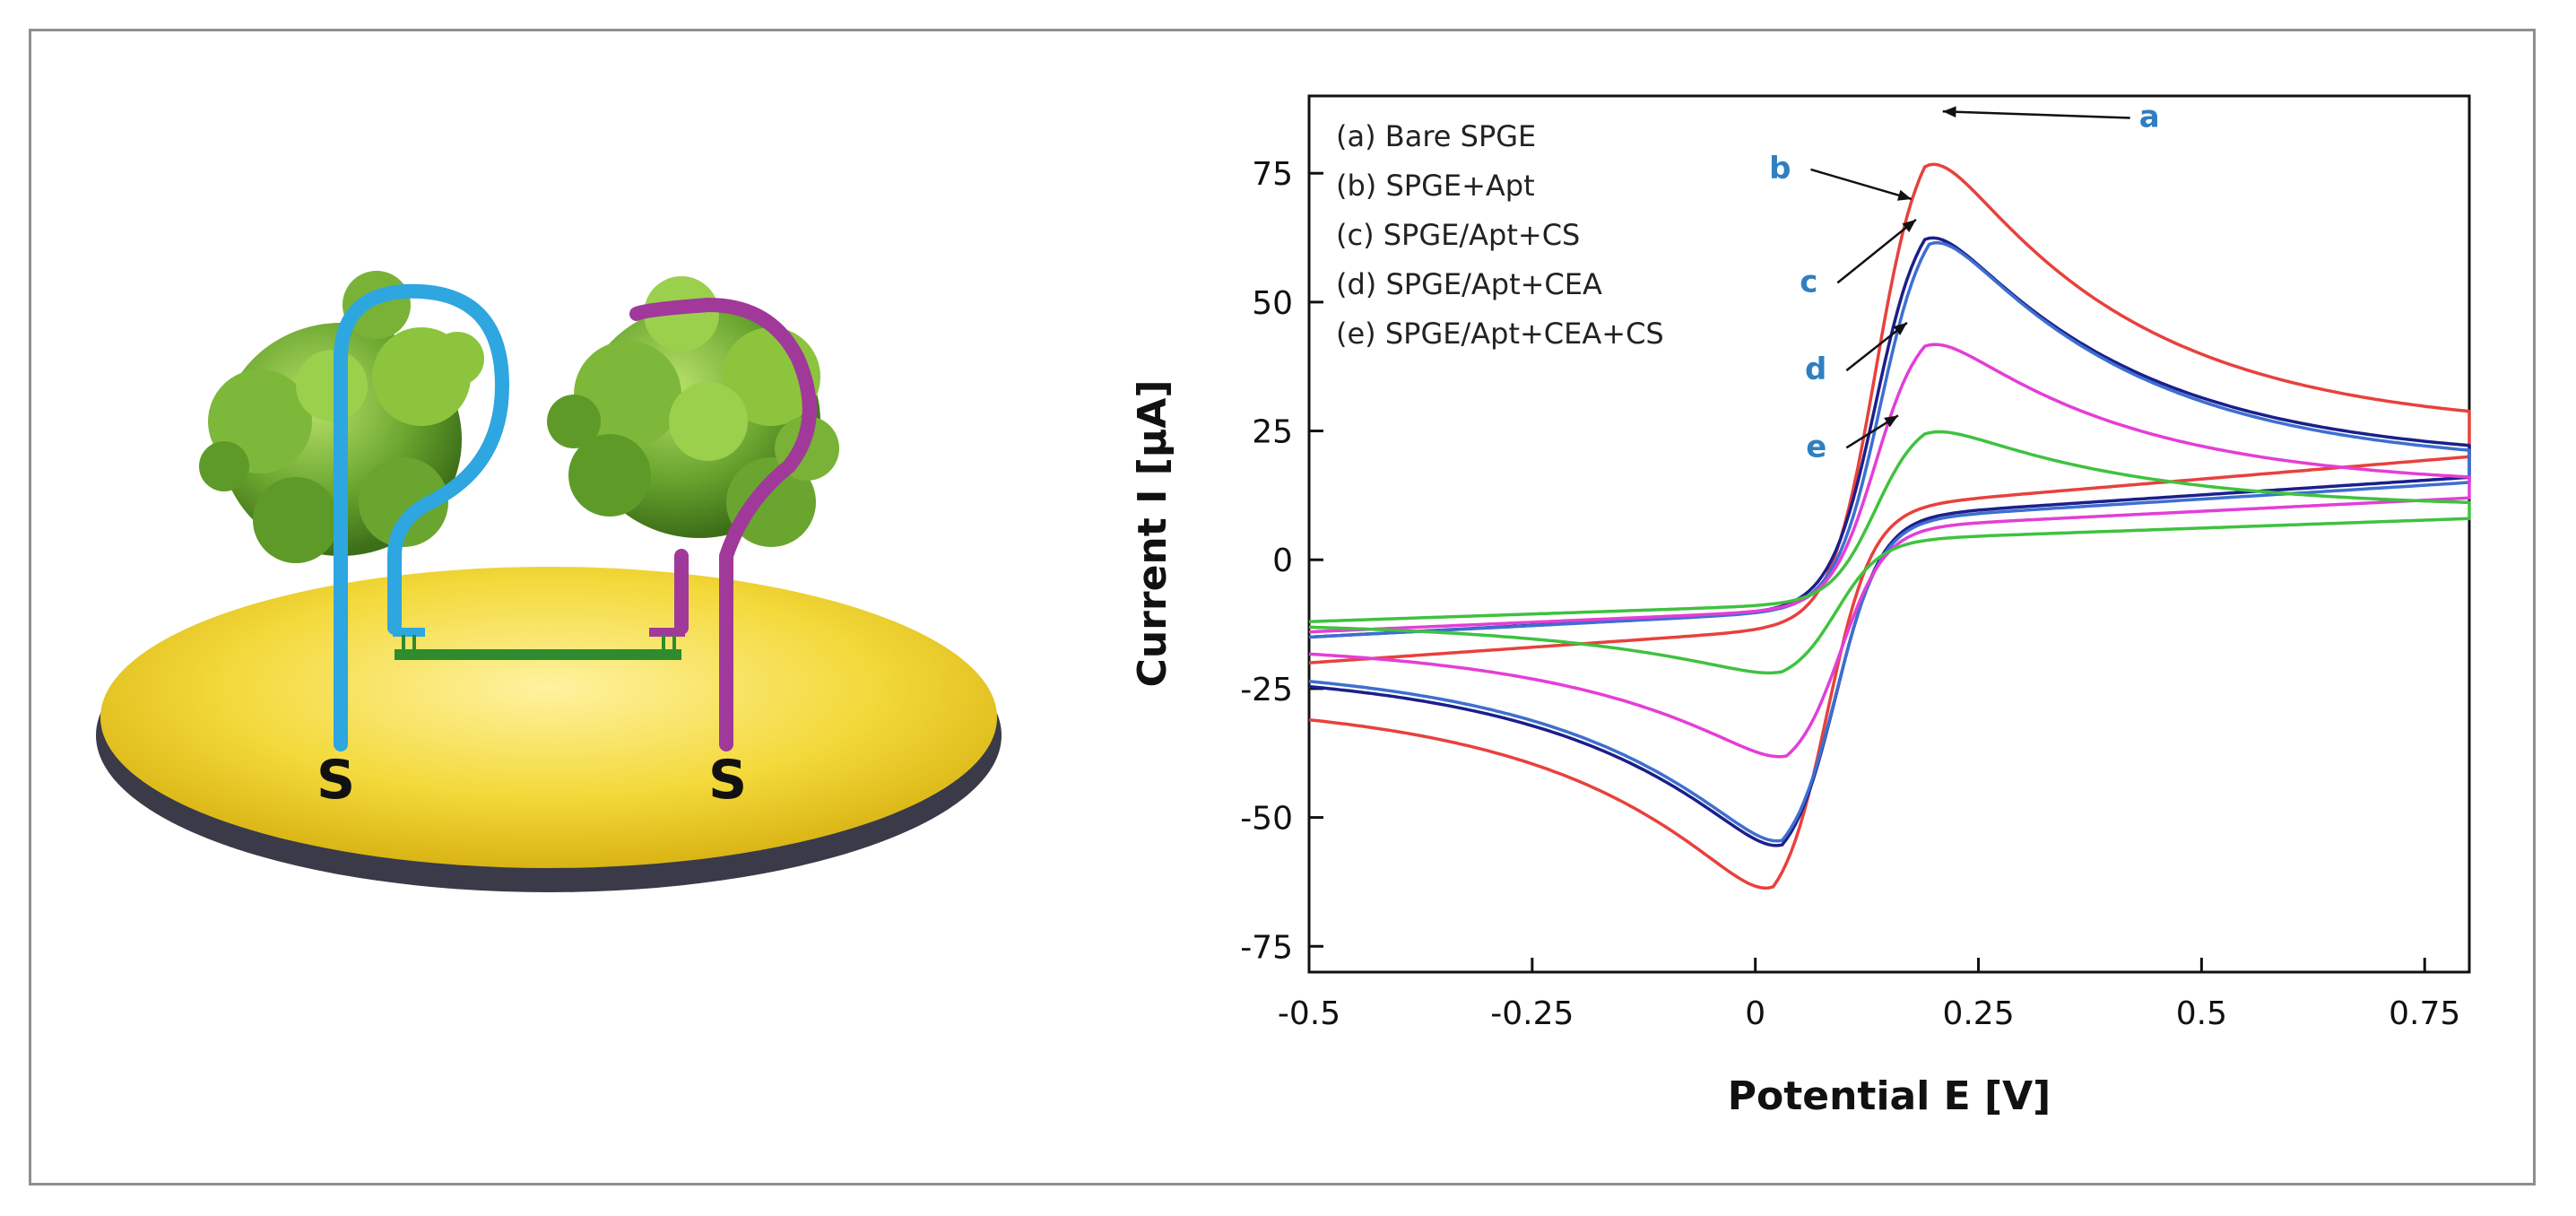 This screenshot has width=2576, height=1216. I want to click on curve-label-c: c, so click(1808, 282).